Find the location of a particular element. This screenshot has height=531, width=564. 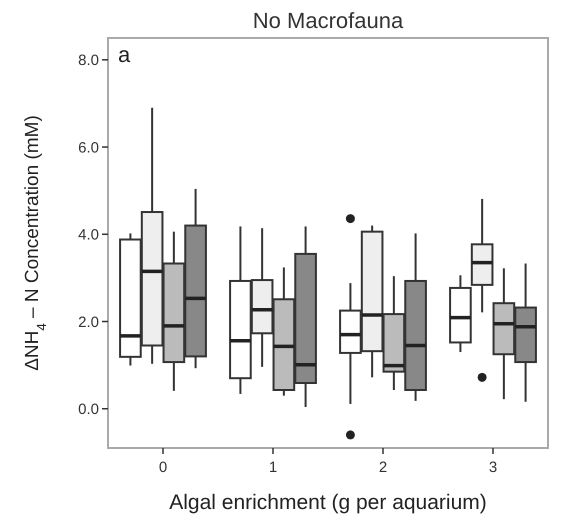

y-tick-label: 6.0 is located at coordinates (88, 147).